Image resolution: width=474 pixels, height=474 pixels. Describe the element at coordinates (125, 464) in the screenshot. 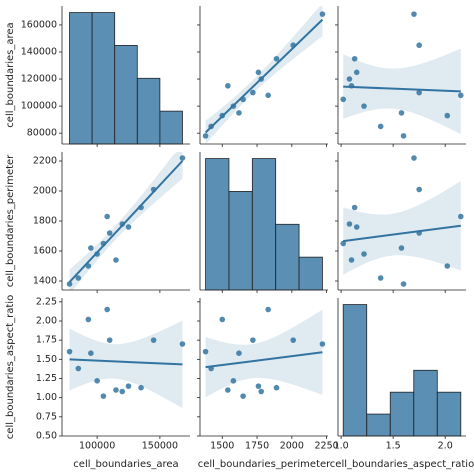

I see `x-axis-label: cell_boundaries_area` at that location.